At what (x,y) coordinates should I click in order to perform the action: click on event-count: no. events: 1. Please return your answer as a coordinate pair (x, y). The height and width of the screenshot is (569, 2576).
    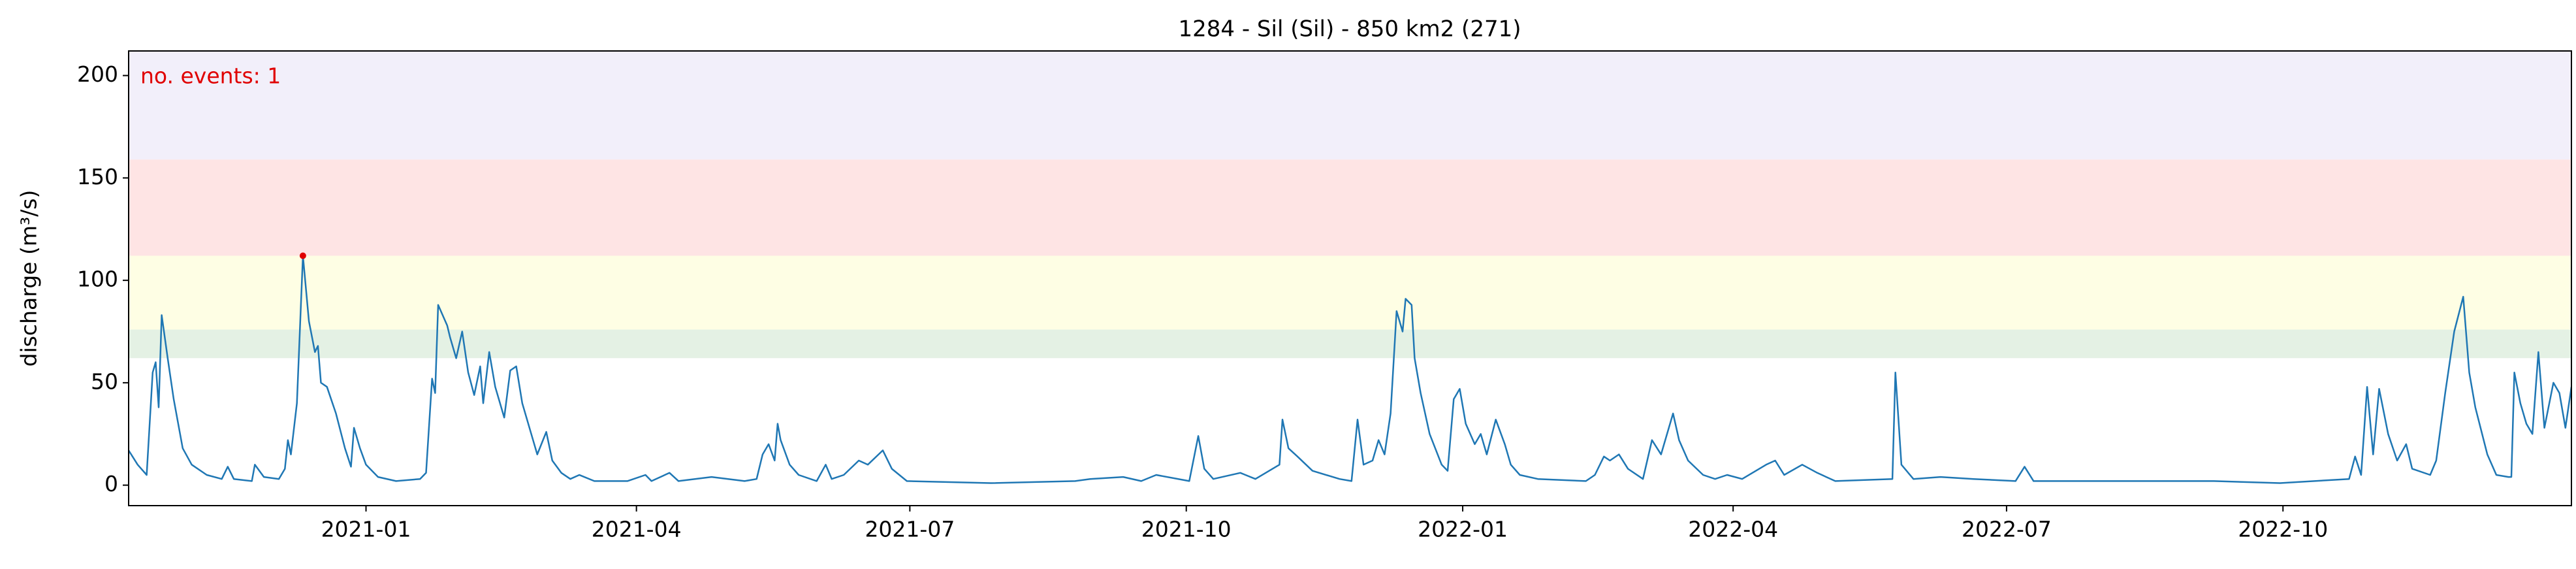
    Looking at the image, I should click on (211, 76).